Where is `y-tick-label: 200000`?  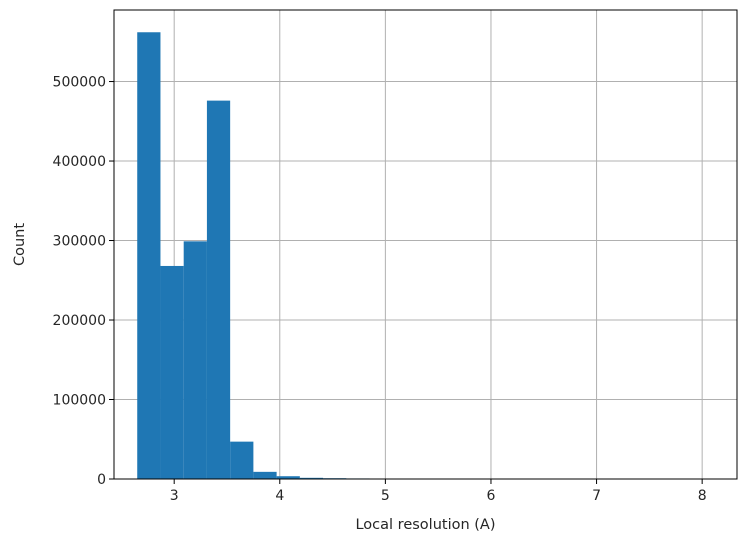
y-tick-label: 200000 is located at coordinates (79, 321).